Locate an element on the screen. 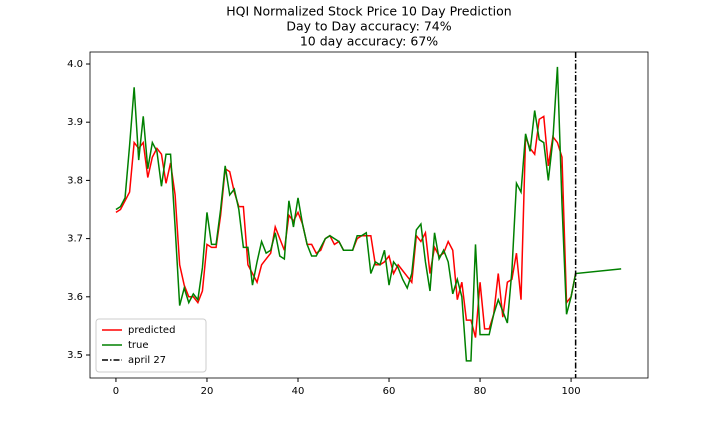  legend-label: april 27 is located at coordinates (147, 360).